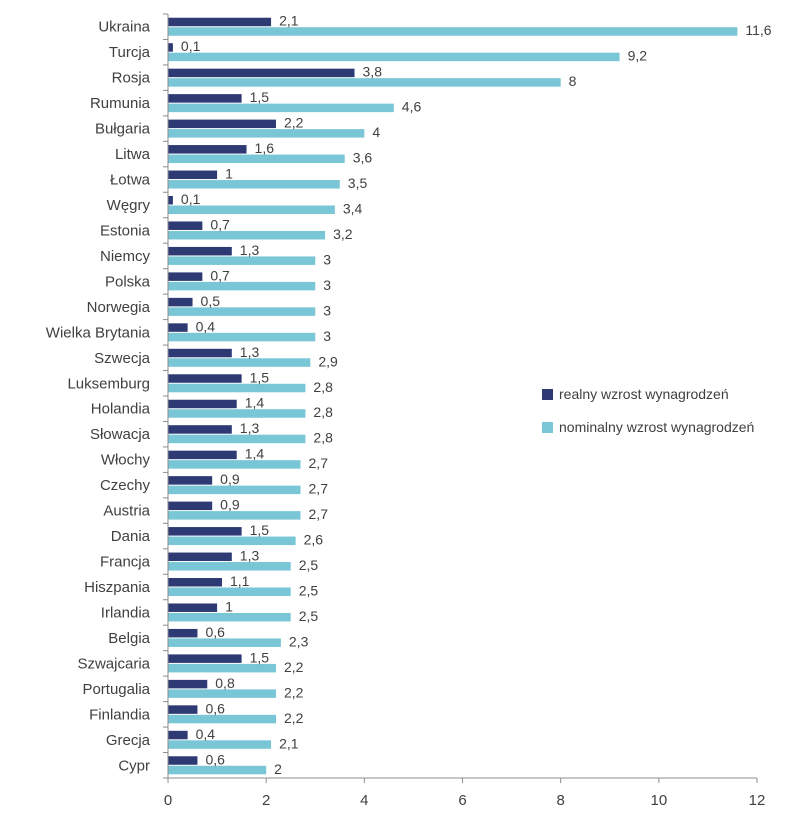  I want to click on value-label-nominal-holandia: 2,8, so click(323, 412).